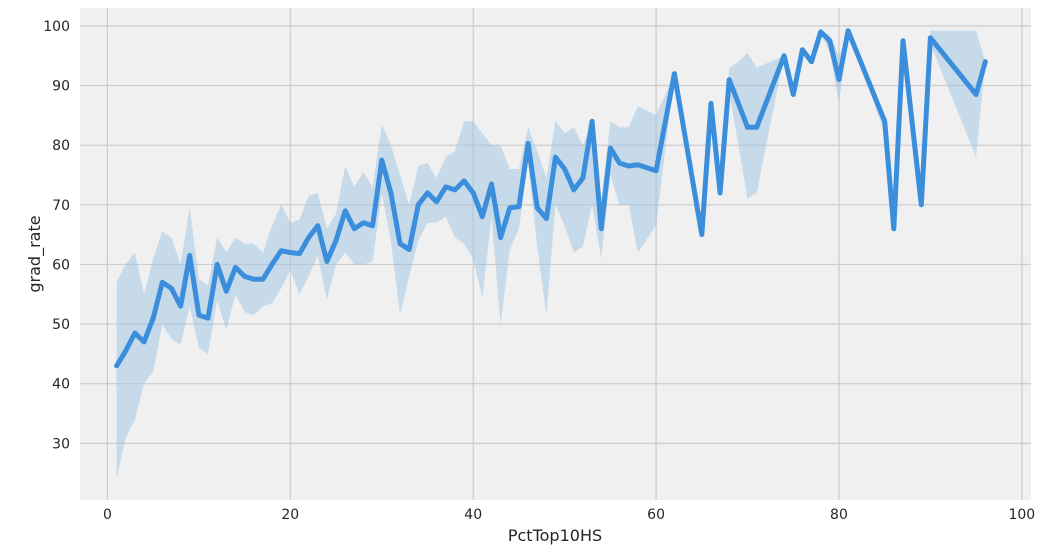 The width and height of the screenshot is (1044, 552). What do you see at coordinates (61, 444) in the screenshot?
I see `y-tick-label: 30` at bounding box center [61, 444].